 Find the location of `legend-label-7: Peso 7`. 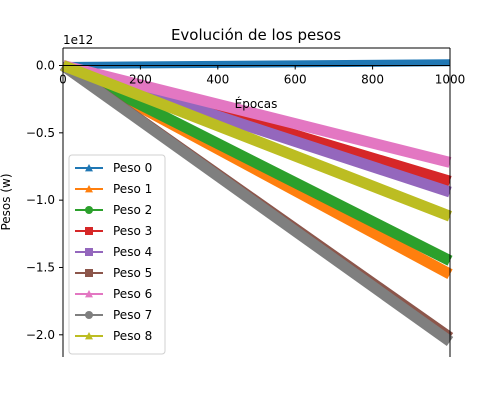

legend-label-7: Peso 7 is located at coordinates (132, 315).